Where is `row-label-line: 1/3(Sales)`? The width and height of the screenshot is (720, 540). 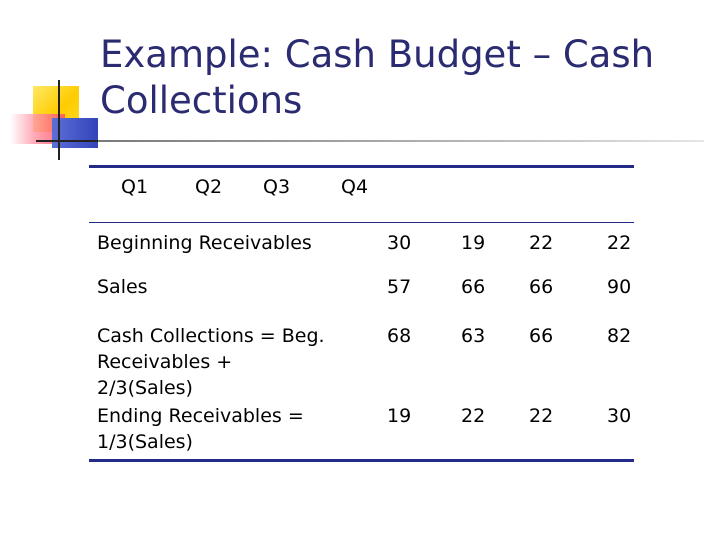
row-label-line: 1/3(Sales) is located at coordinates (145, 442).